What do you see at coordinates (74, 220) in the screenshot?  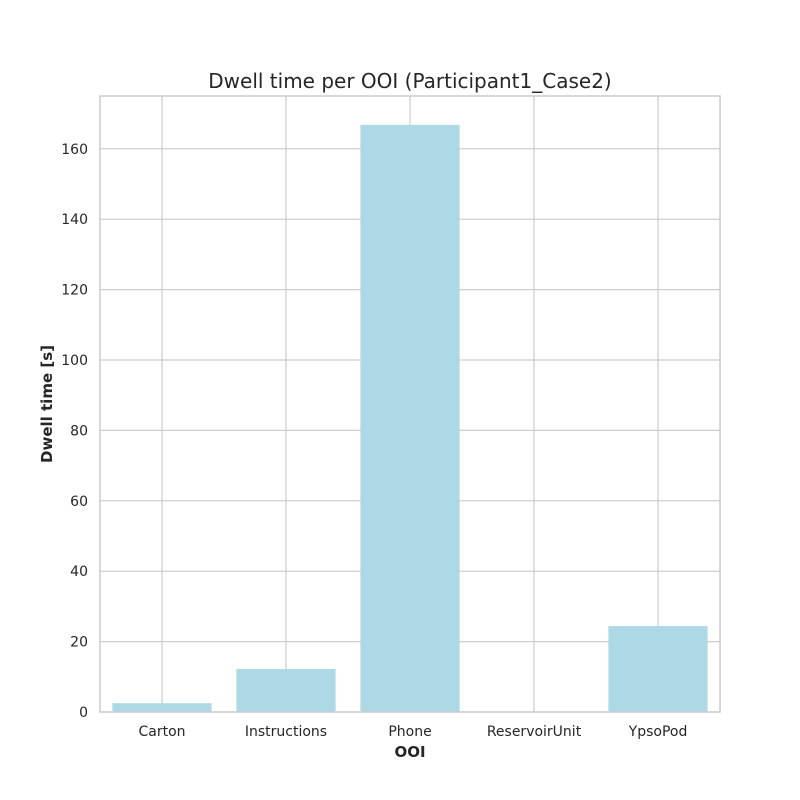 I see `y-tick-label: 140` at bounding box center [74, 220].